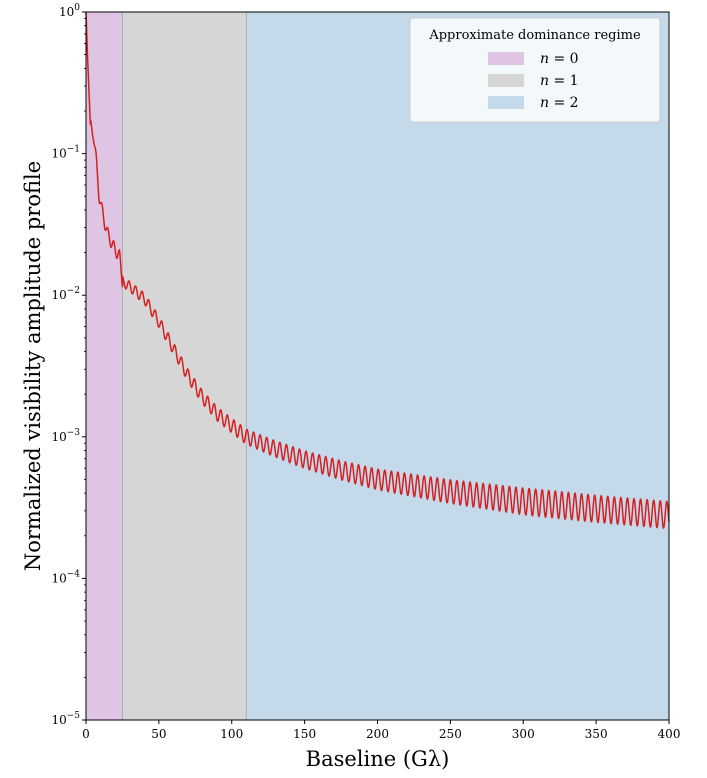  Describe the element at coordinates (450, 734) in the screenshot. I see `x-tick-label-5: 250` at that location.